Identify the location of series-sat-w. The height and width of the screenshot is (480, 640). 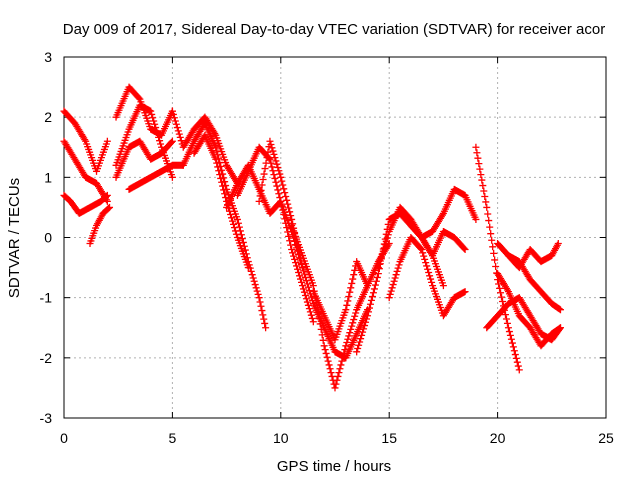
(529, 310).